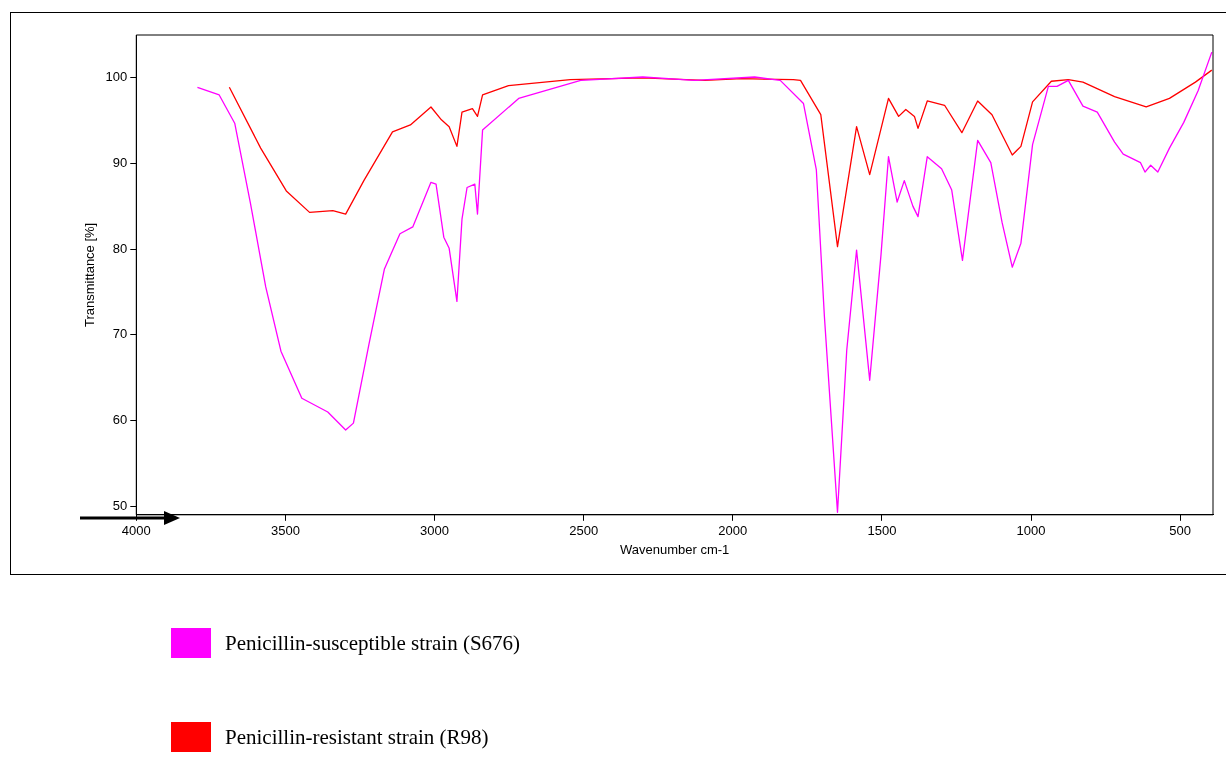  Describe the element at coordinates (120, 334) in the screenshot. I see `y-tick-label: 70` at that location.